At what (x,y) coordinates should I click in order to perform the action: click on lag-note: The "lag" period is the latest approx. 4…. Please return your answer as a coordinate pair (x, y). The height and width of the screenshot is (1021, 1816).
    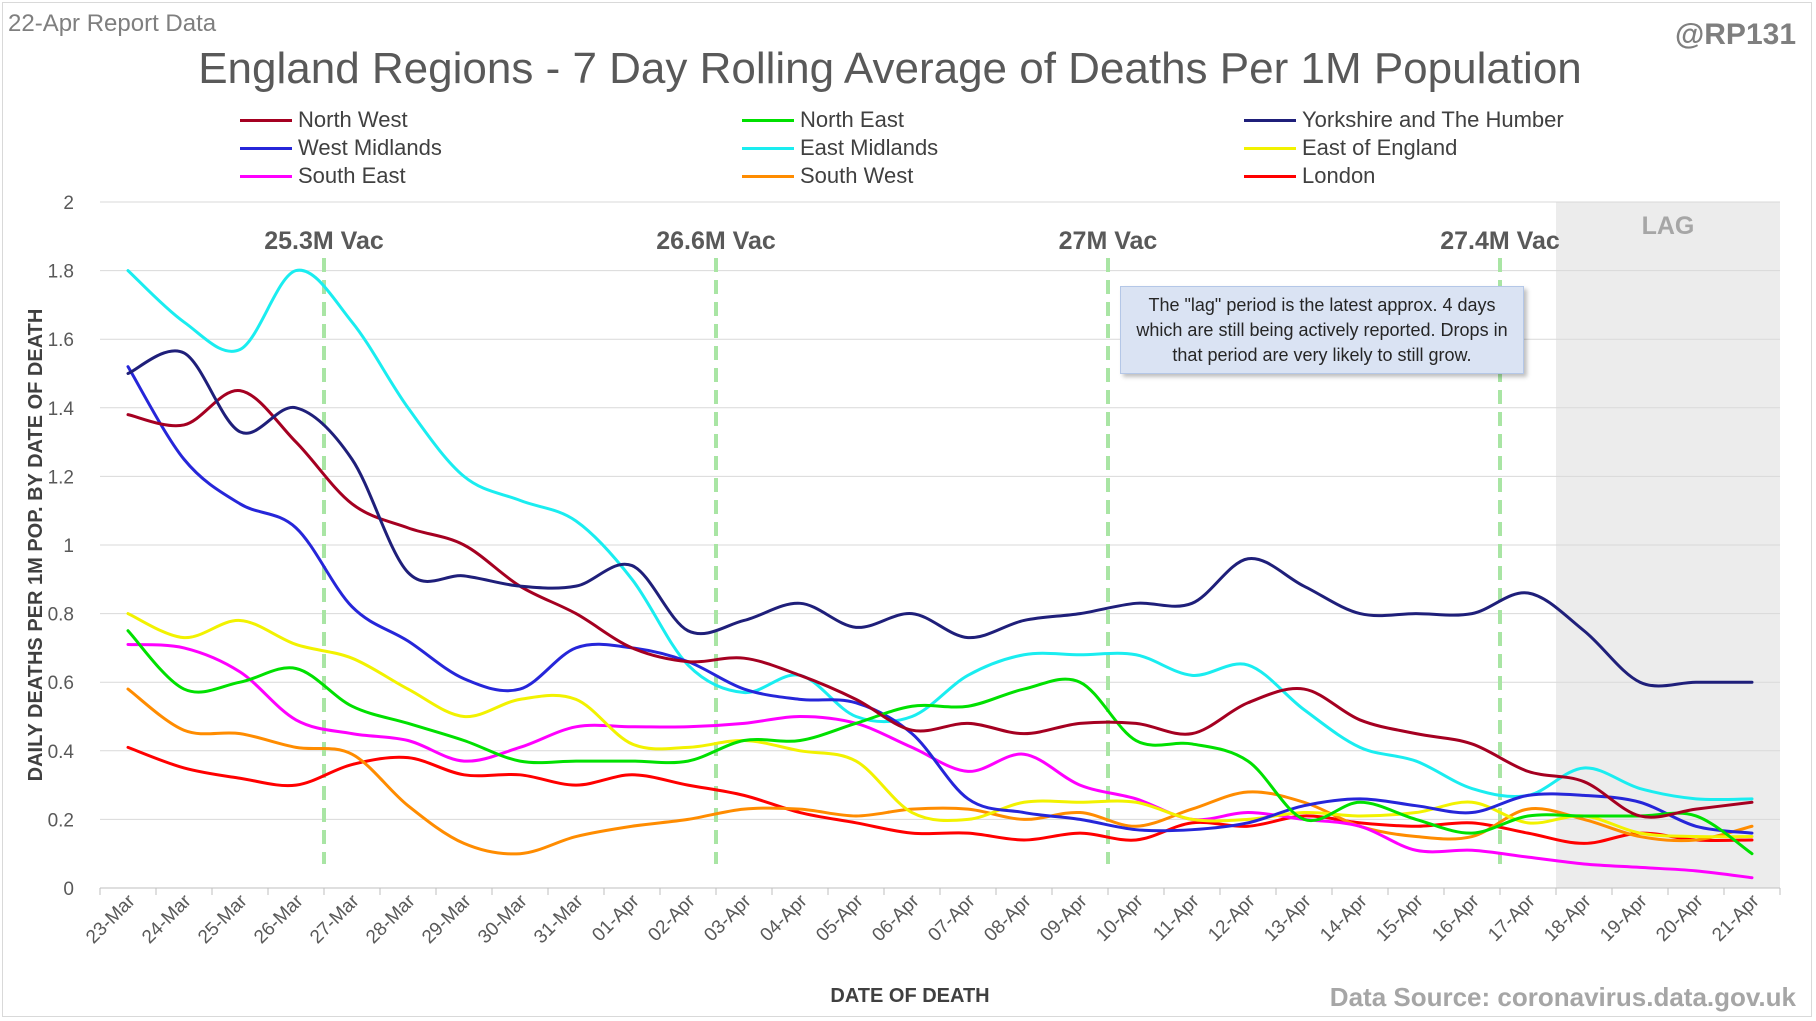
    Looking at the image, I should click on (1322, 330).